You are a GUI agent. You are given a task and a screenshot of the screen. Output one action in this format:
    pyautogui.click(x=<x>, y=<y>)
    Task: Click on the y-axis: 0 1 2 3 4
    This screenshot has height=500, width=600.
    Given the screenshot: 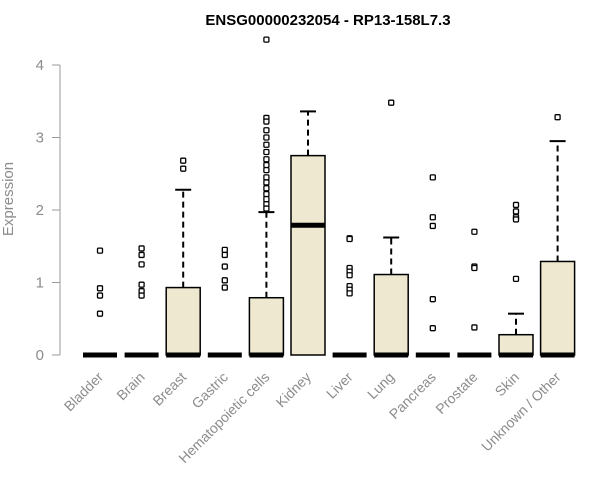 What is the action you would take?
    pyautogui.click(x=48, y=210)
    